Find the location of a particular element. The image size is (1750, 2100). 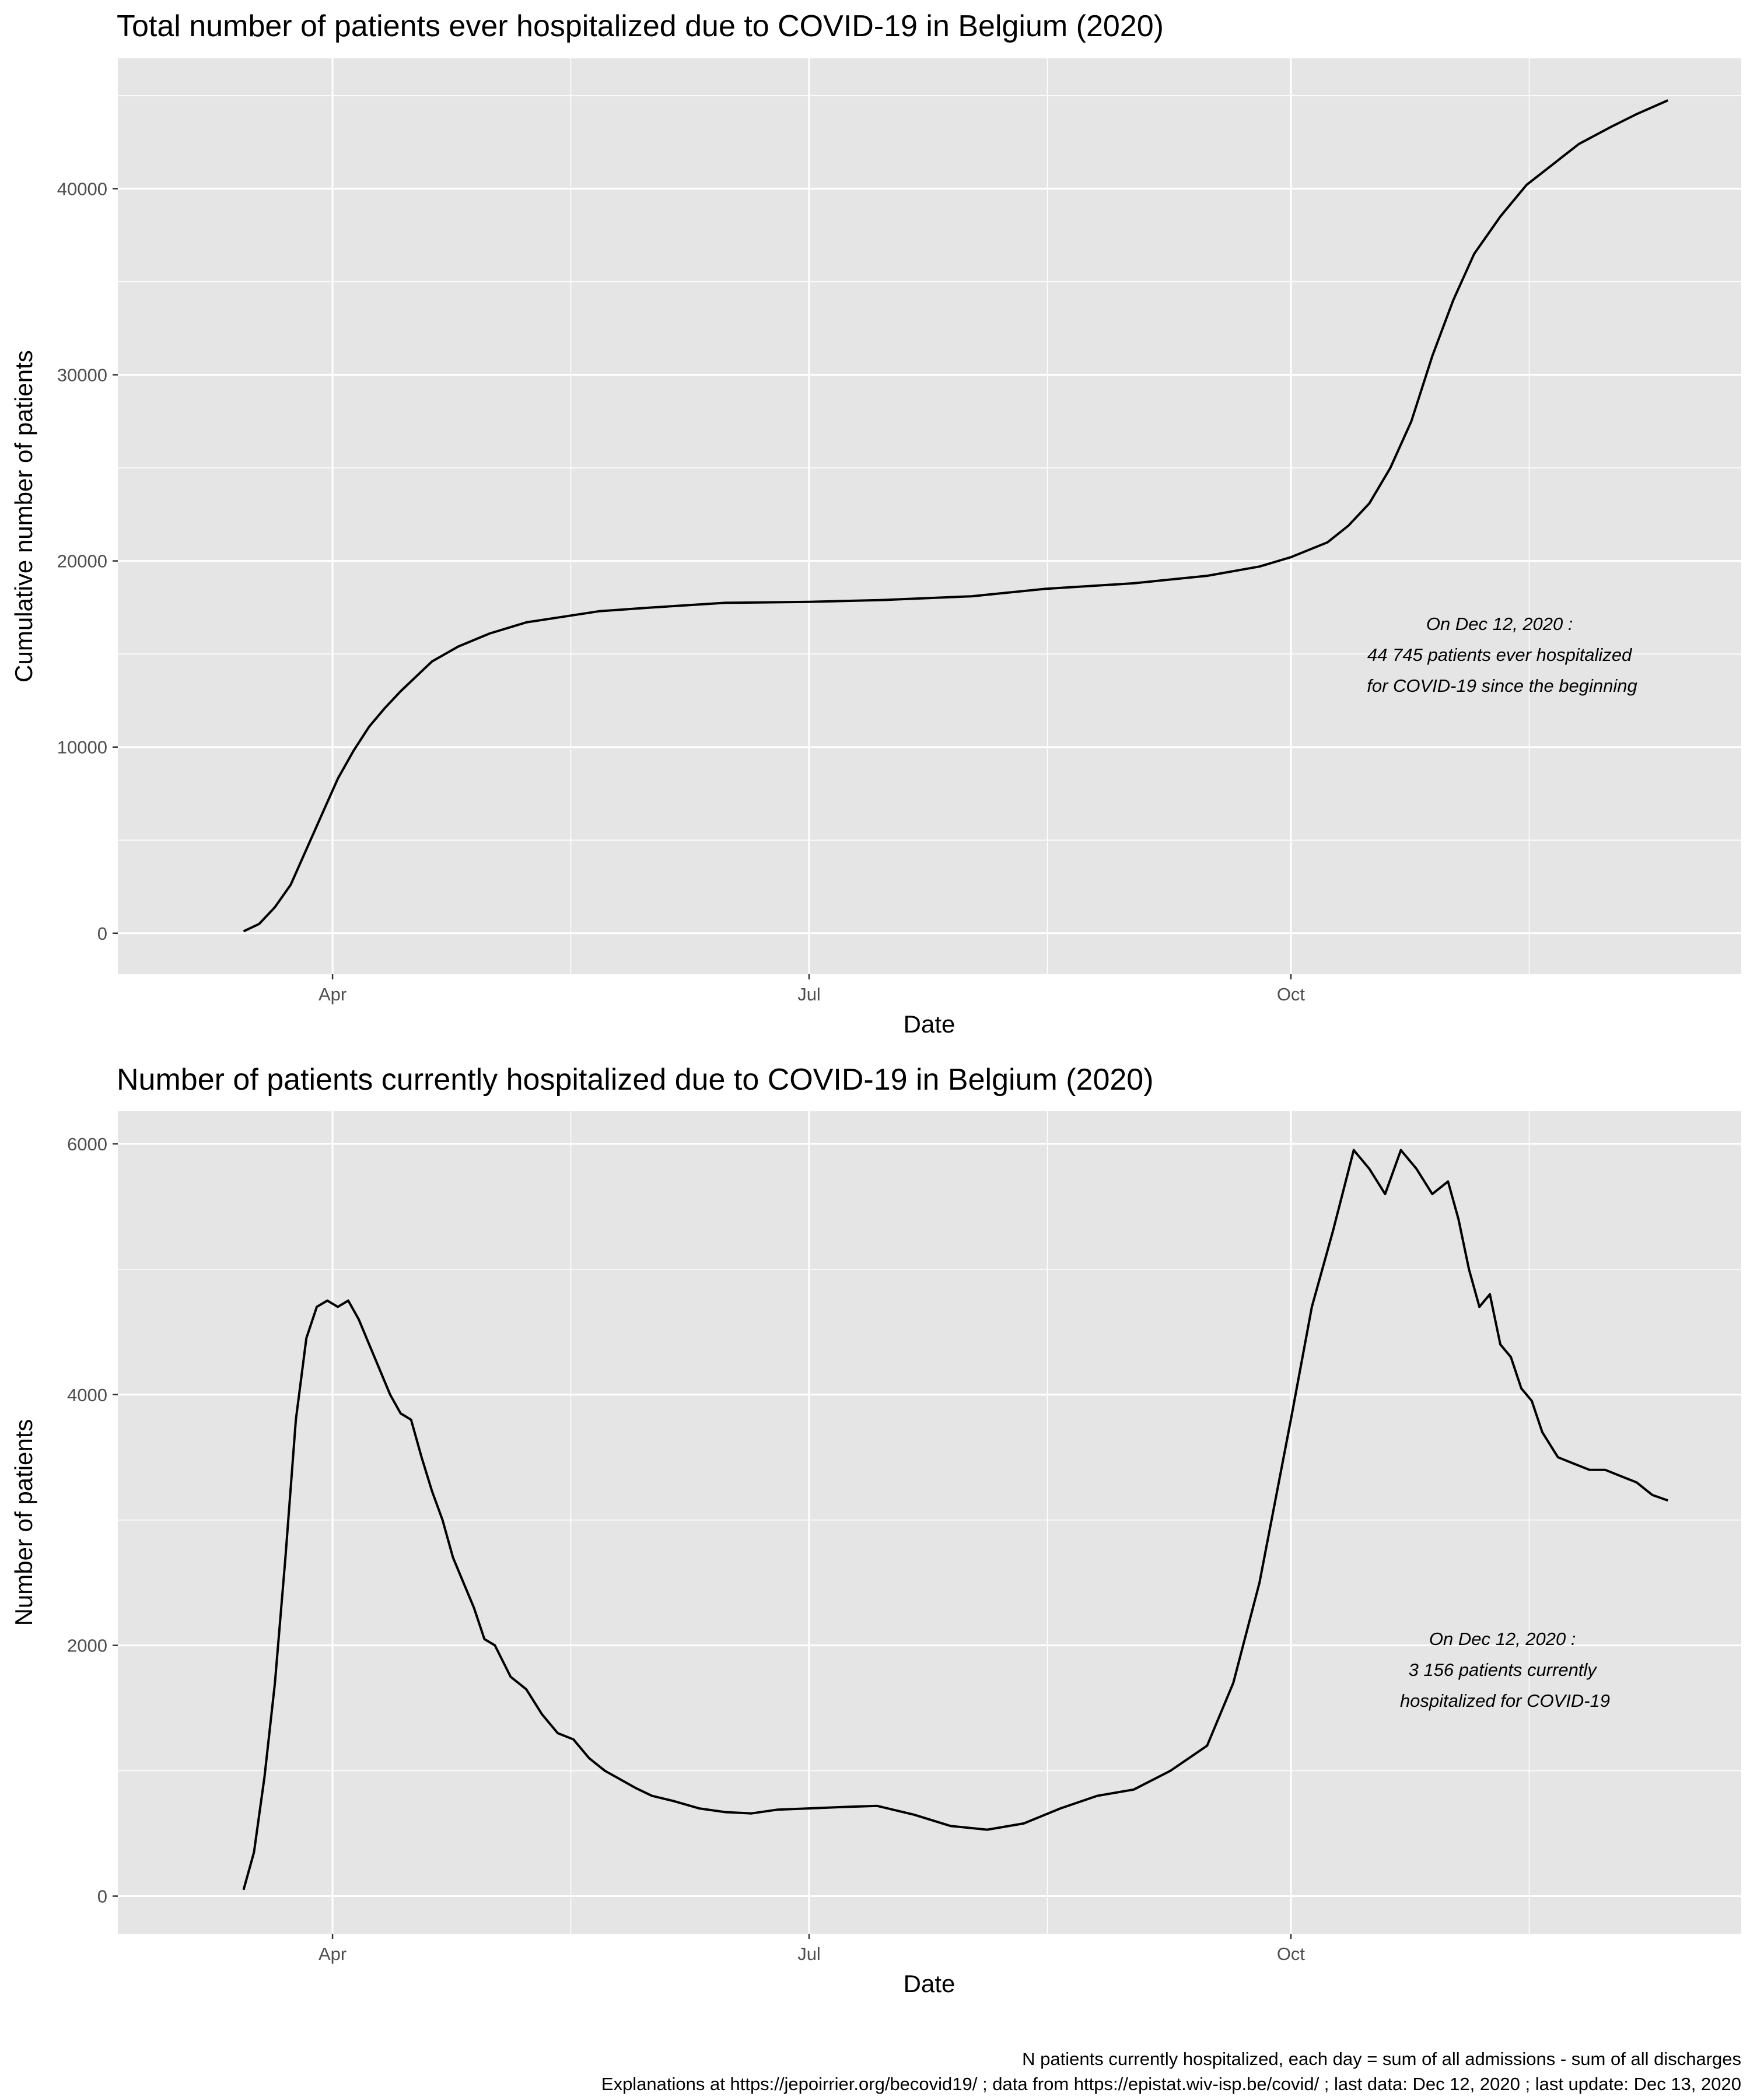

chart-1-annotation-line: On Dec 12, 2020 : is located at coordinates (1499, 624).